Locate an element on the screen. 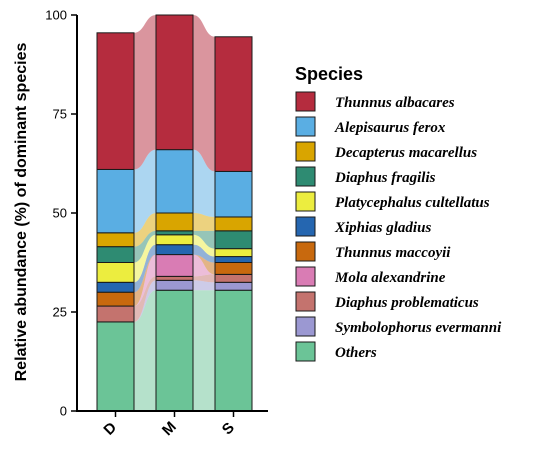 Image resolution: width=550 pixels, height=449 pixels. x-tick-label-S: S is located at coordinates (228, 428).